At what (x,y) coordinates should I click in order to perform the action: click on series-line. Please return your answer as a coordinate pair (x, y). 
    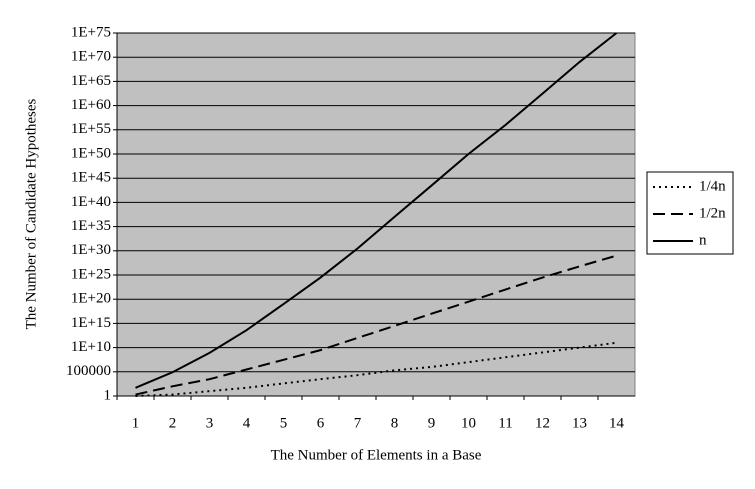
    Looking at the image, I should click on (376, 369).